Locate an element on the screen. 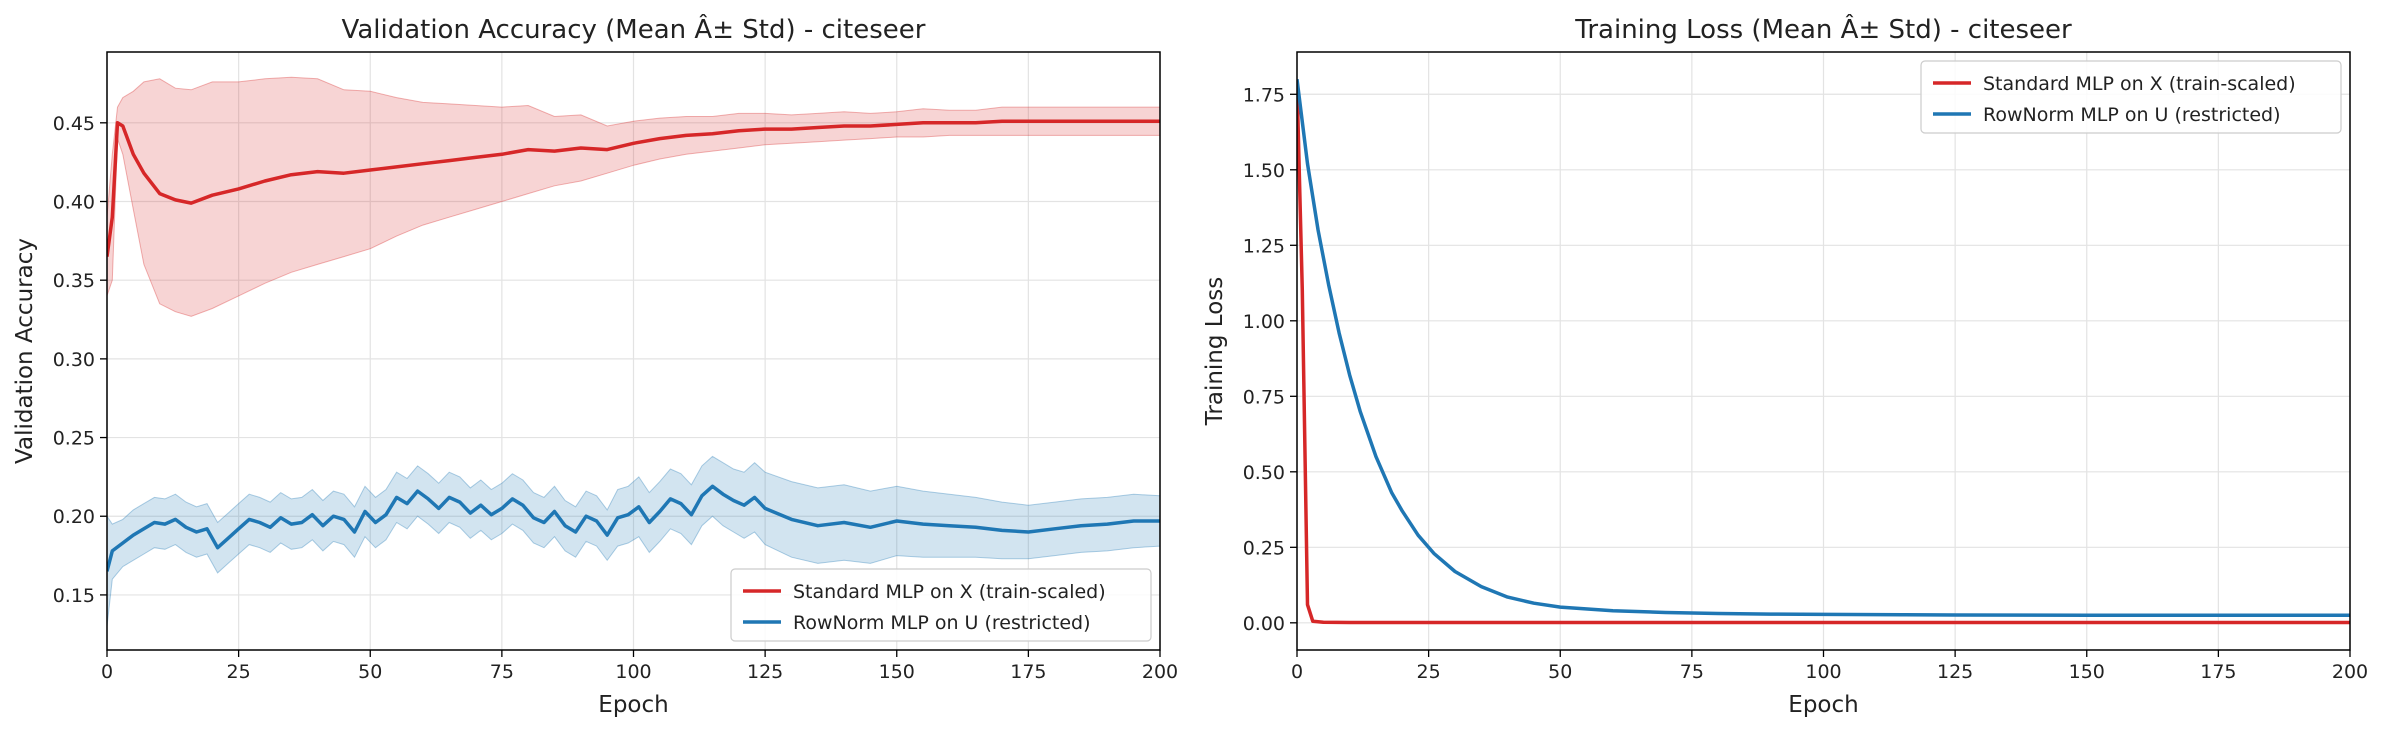 Image resolution: width=2382 pixels, height=731 pixels. y-tick-label: 0.30 is located at coordinates (74, 360).